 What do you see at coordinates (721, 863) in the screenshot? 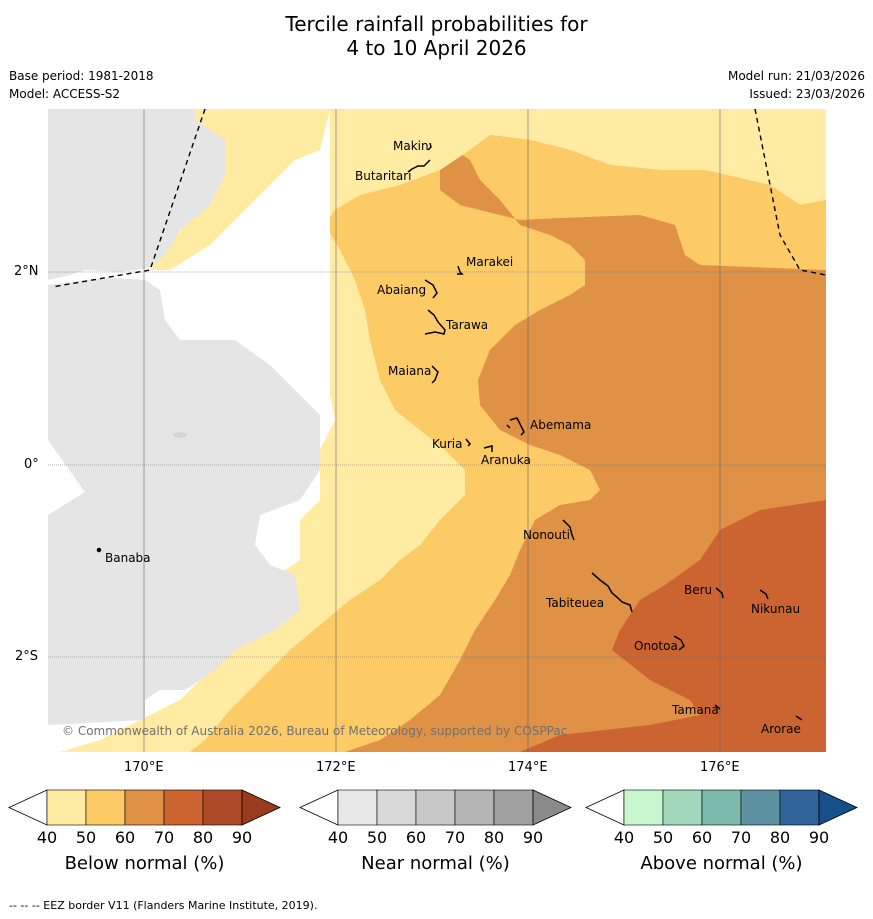
I see `colorbar-title: Above normal (%)` at bounding box center [721, 863].